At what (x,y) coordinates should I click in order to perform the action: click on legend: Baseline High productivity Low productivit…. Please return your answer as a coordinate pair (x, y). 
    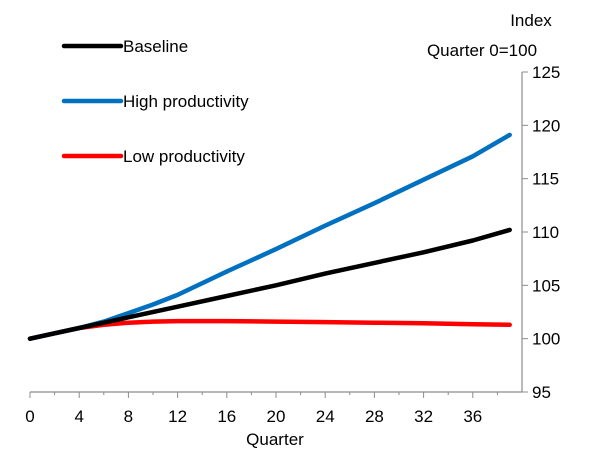
    Looking at the image, I should click on (155, 101).